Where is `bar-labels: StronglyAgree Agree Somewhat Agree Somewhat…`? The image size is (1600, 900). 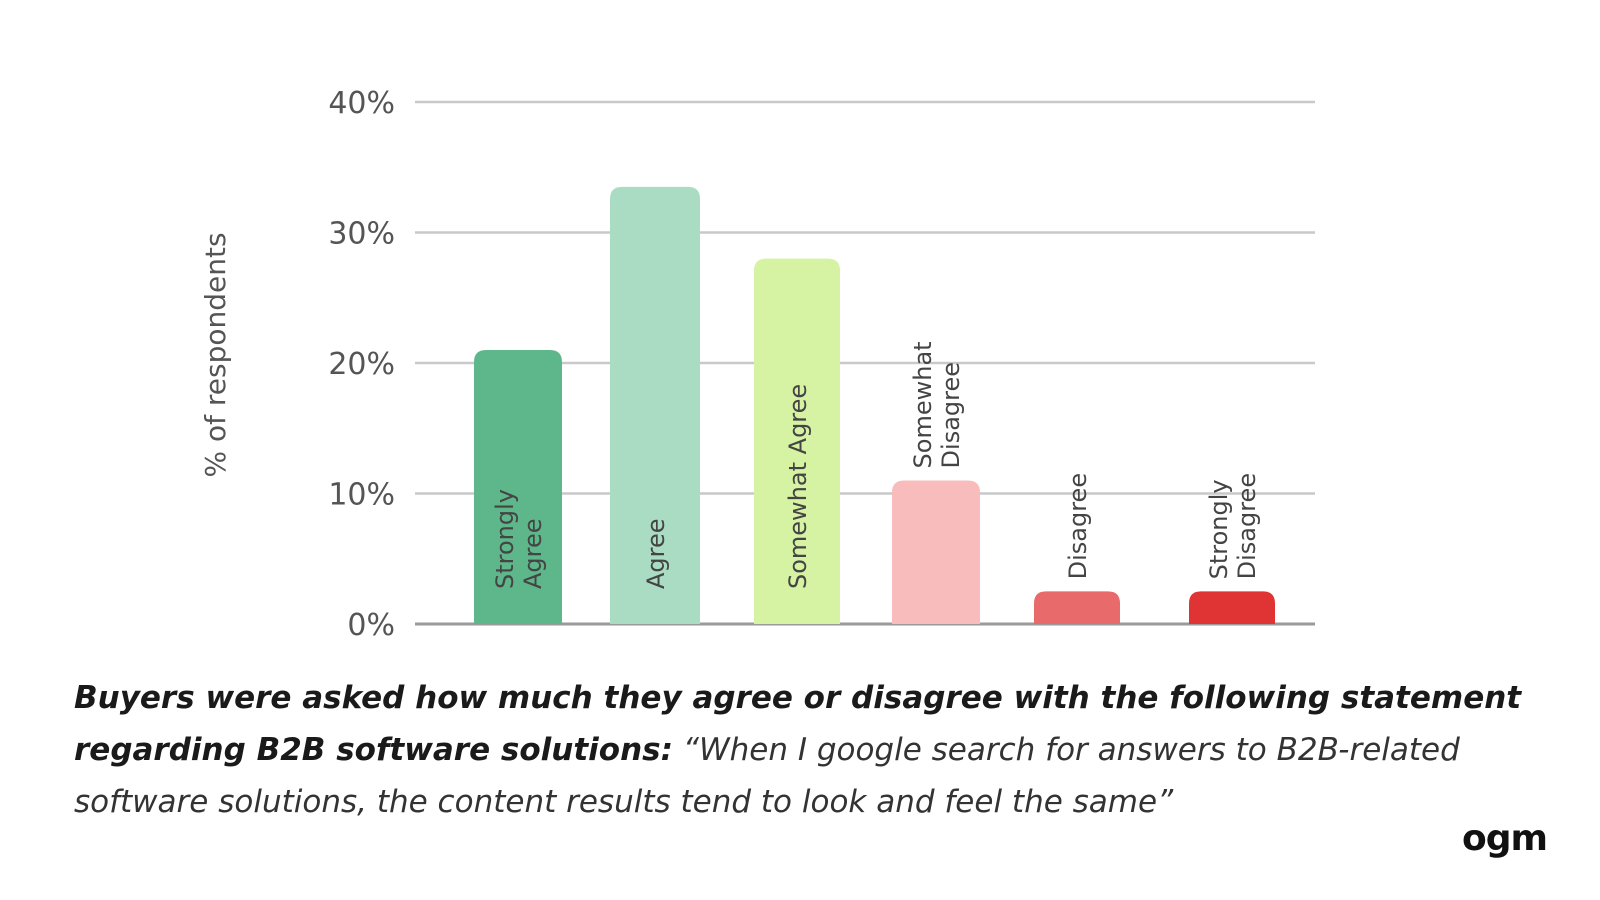 bar-labels: StronglyAgree Agree Somewhat Agree Somewhat… is located at coordinates (876, 465).